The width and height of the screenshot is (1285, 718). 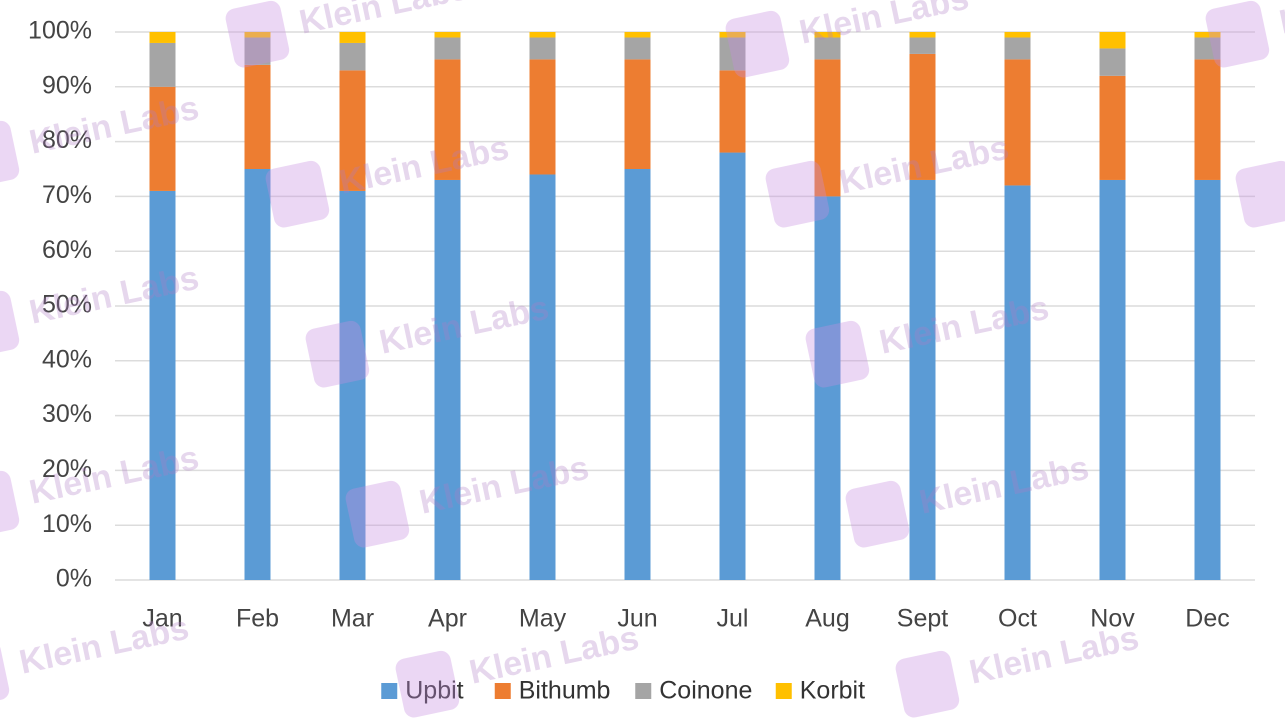 What do you see at coordinates (543, 619) in the screenshot?
I see `x-tick-label: May` at bounding box center [543, 619].